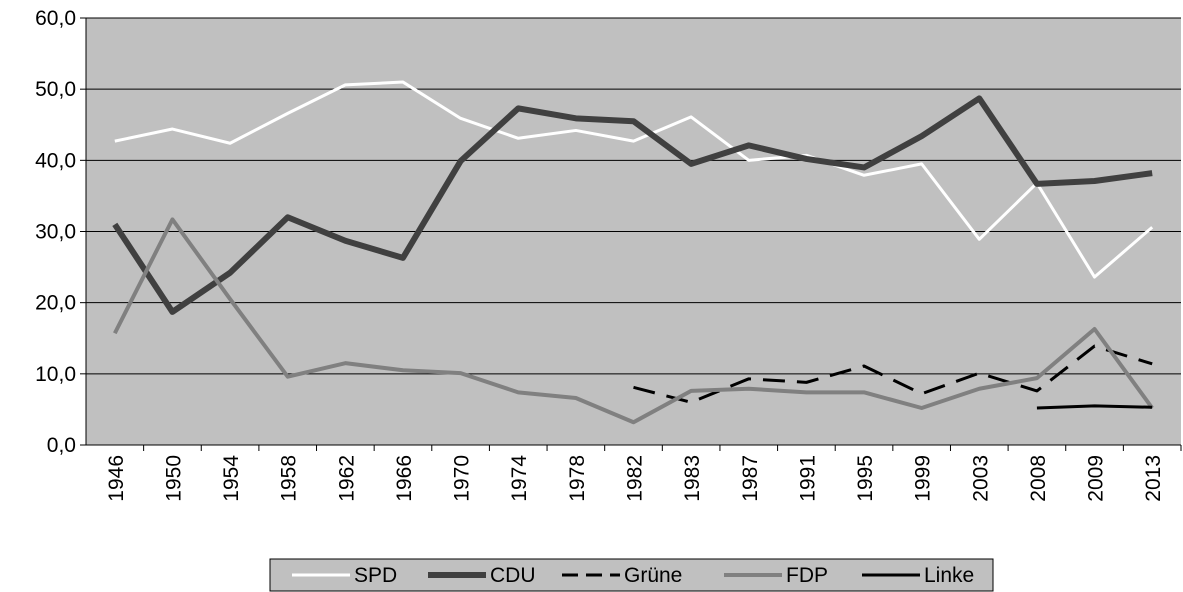 The image size is (1183, 592). I want to click on x-tick-label: 1983, so click(692, 478).